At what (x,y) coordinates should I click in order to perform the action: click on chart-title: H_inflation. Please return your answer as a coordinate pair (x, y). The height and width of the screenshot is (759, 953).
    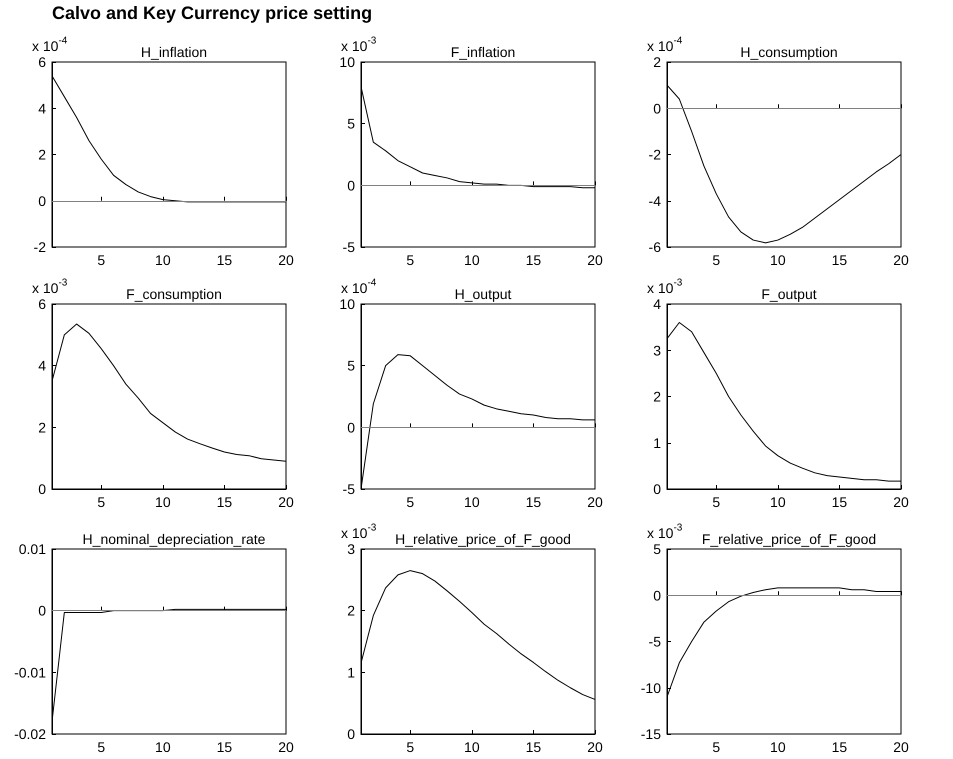
    Looking at the image, I should click on (174, 52).